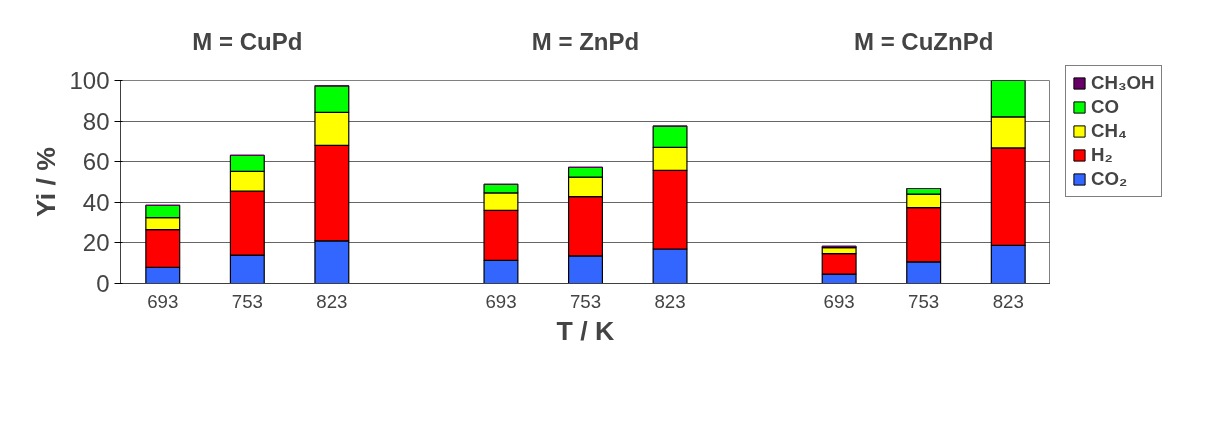  What do you see at coordinates (1109, 179) in the screenshot?
I see `legend-label: CO₂` at bounding box center [1109, 179].